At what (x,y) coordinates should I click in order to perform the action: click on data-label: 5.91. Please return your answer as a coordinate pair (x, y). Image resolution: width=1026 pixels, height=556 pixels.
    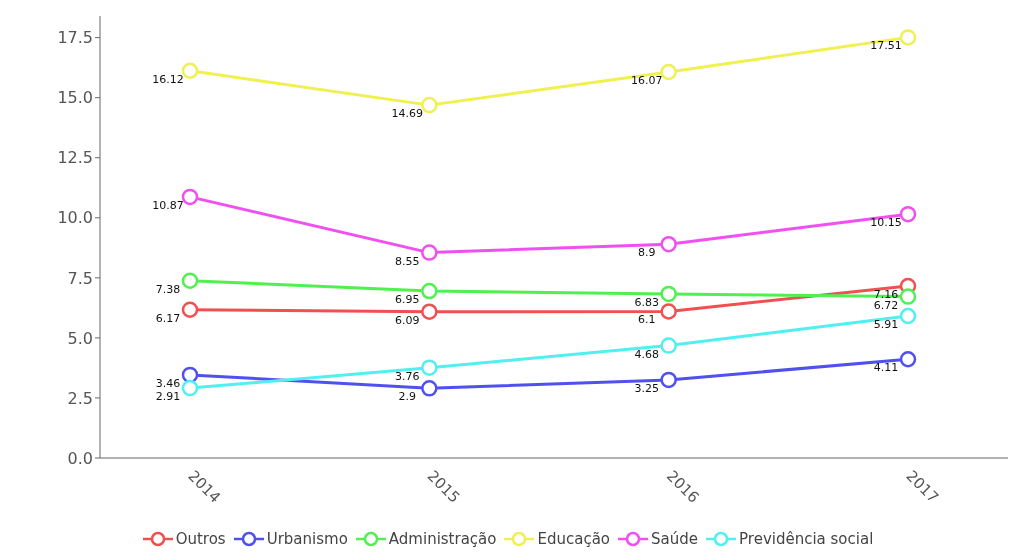
    Looking at the image, I should click on (886, 325).